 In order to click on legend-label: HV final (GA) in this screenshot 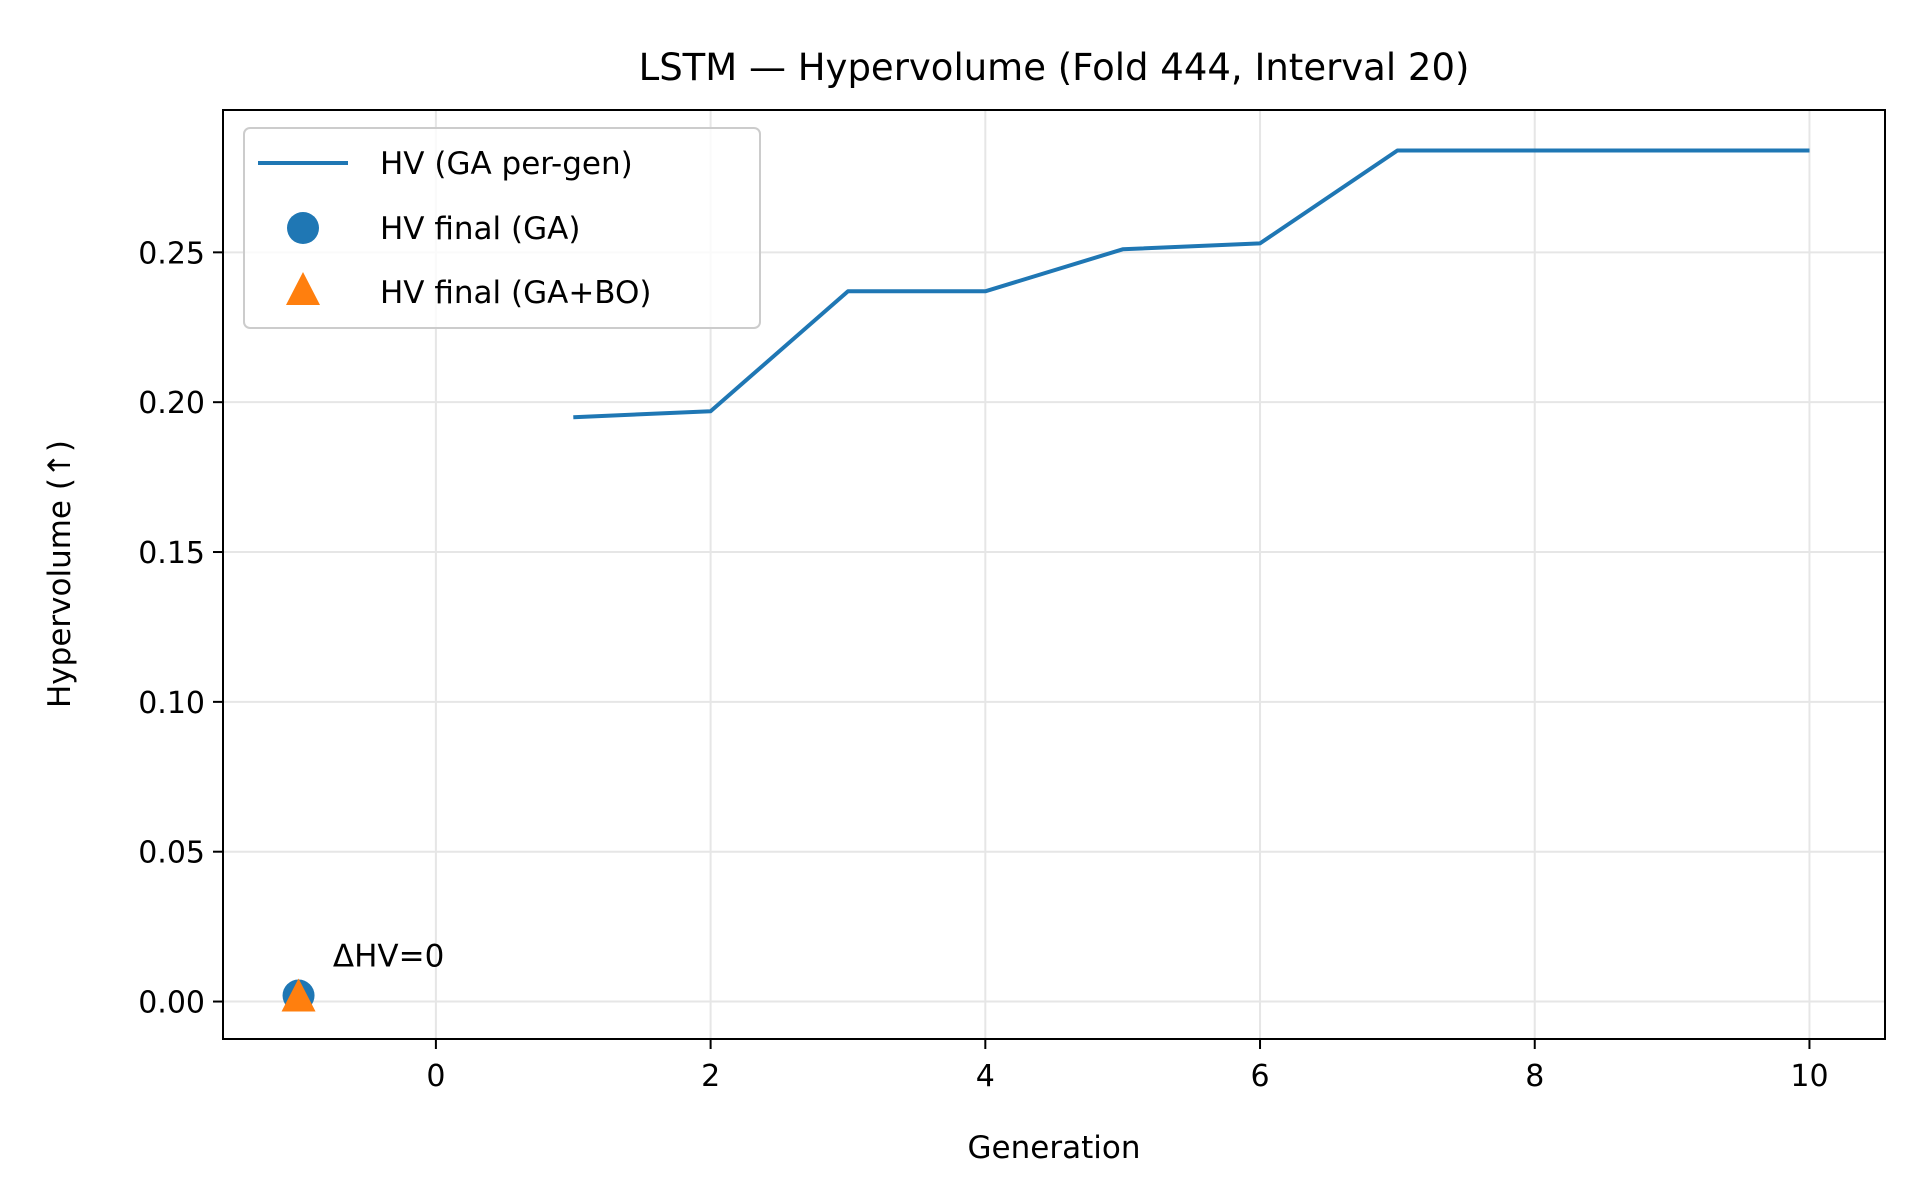, I will do `click(480, 229)`.